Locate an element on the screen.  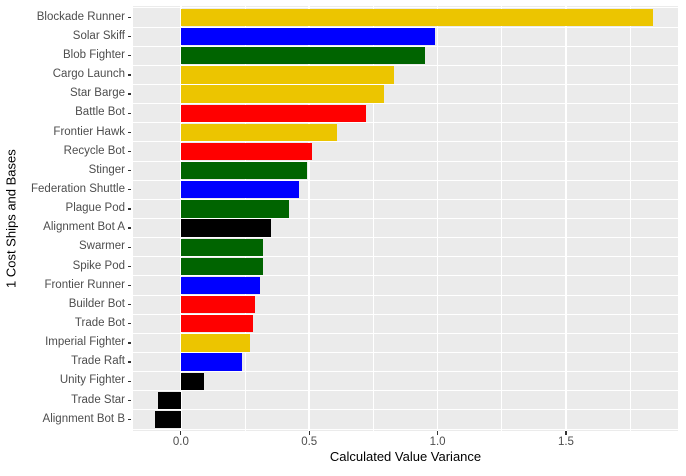
category-row: Star Barge is located at coordinates (66, 94).